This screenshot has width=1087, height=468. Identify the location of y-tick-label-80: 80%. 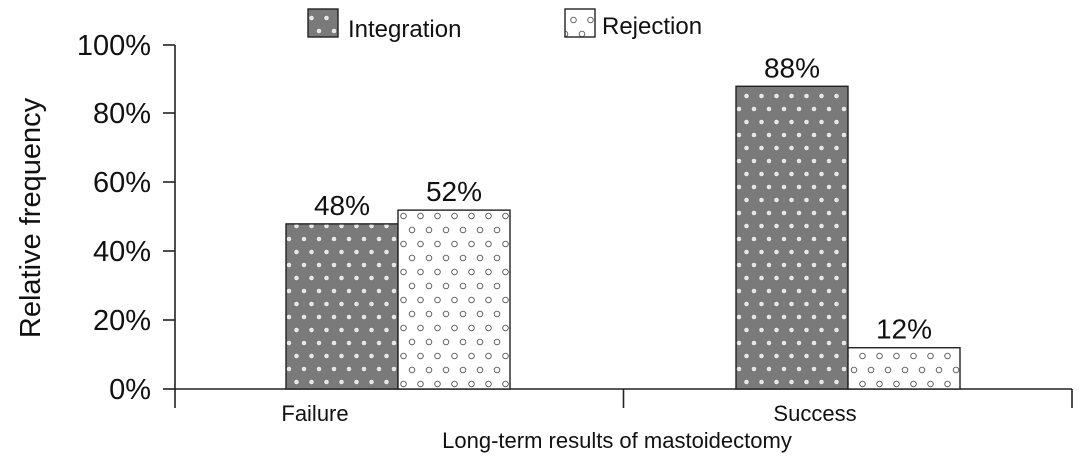
(122, 114).